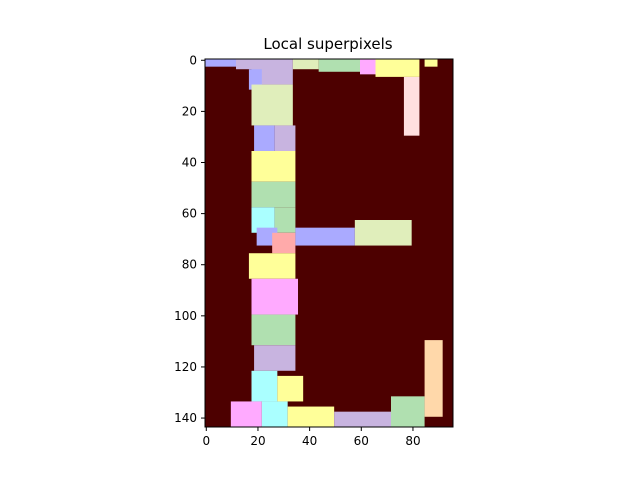 This screenshot has height=480, width=640. Describe the element at coordinates (189, 265) in the screenshot. I see `y-tick-label: 80` at that location.